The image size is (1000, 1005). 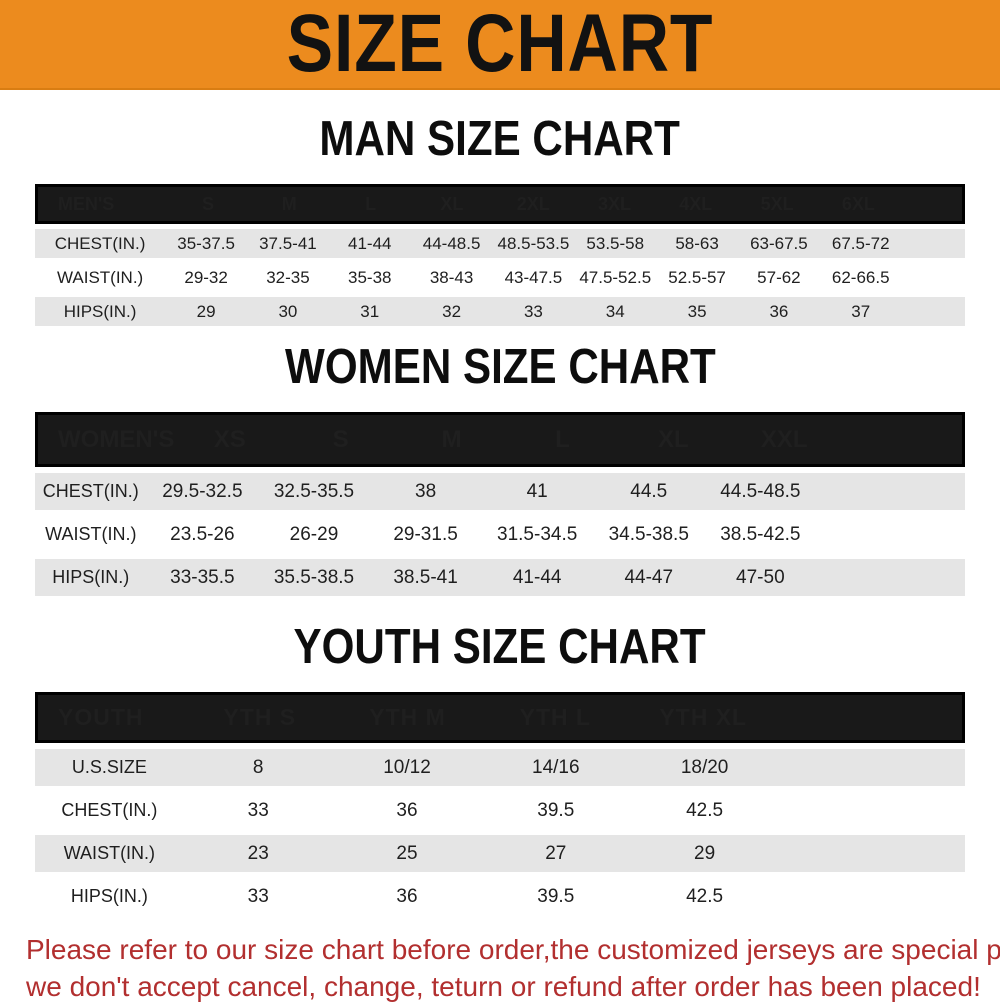 I want to click on table-cell: 14/16, so click(x=556, y=767).